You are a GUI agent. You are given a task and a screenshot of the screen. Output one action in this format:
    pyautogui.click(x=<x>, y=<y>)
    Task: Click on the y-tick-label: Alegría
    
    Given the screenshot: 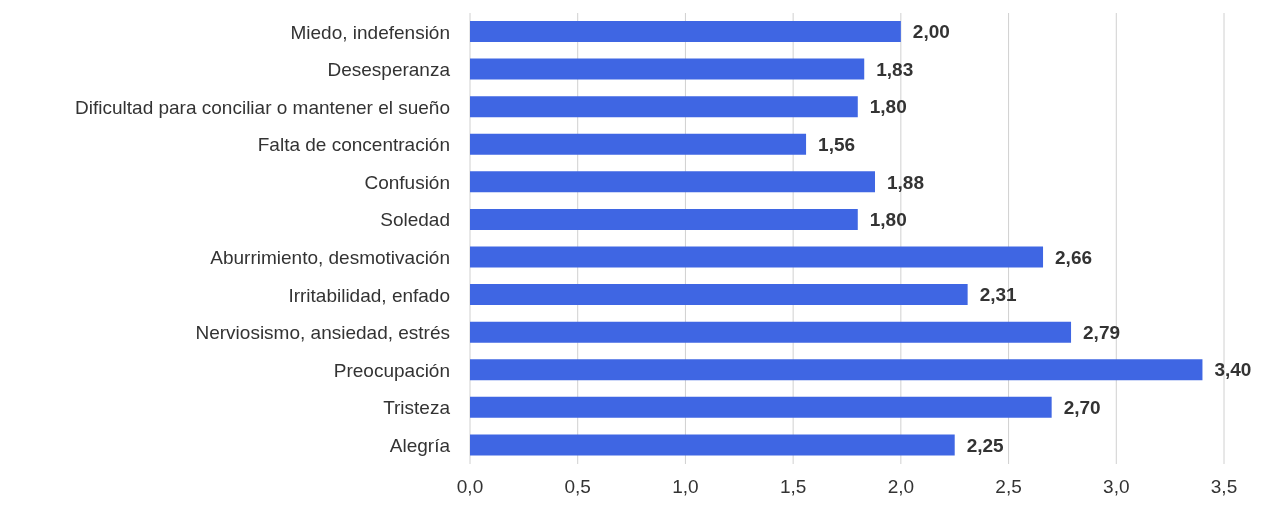 What is the action you would take?
    pyautogui.click(x=420, y=445)
    